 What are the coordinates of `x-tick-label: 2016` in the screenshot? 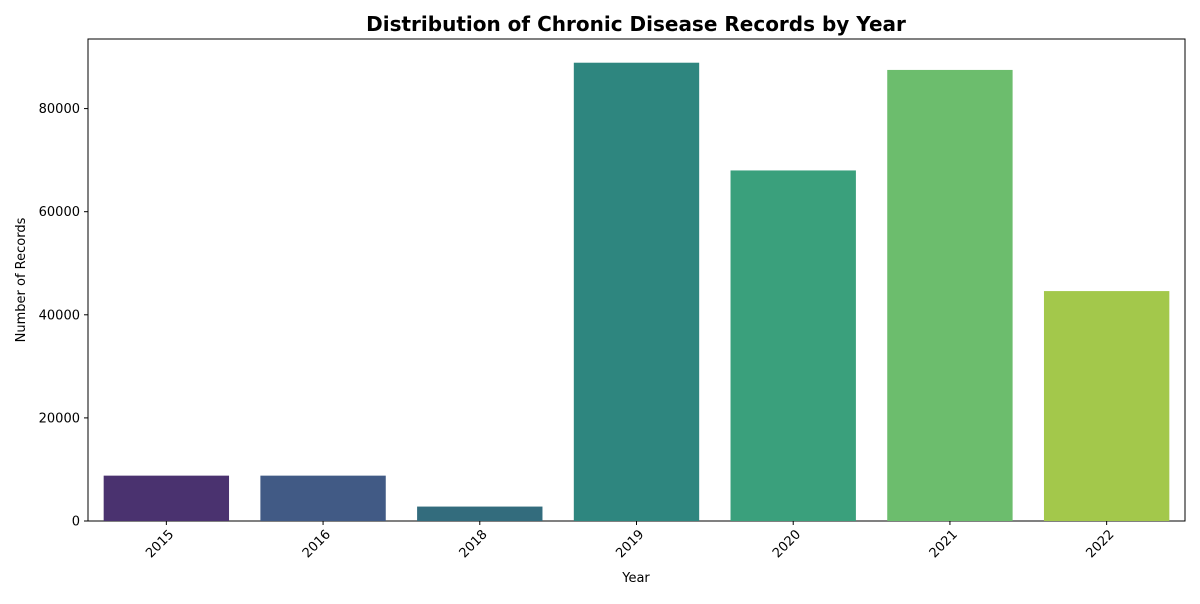 It's located at (317, 544).